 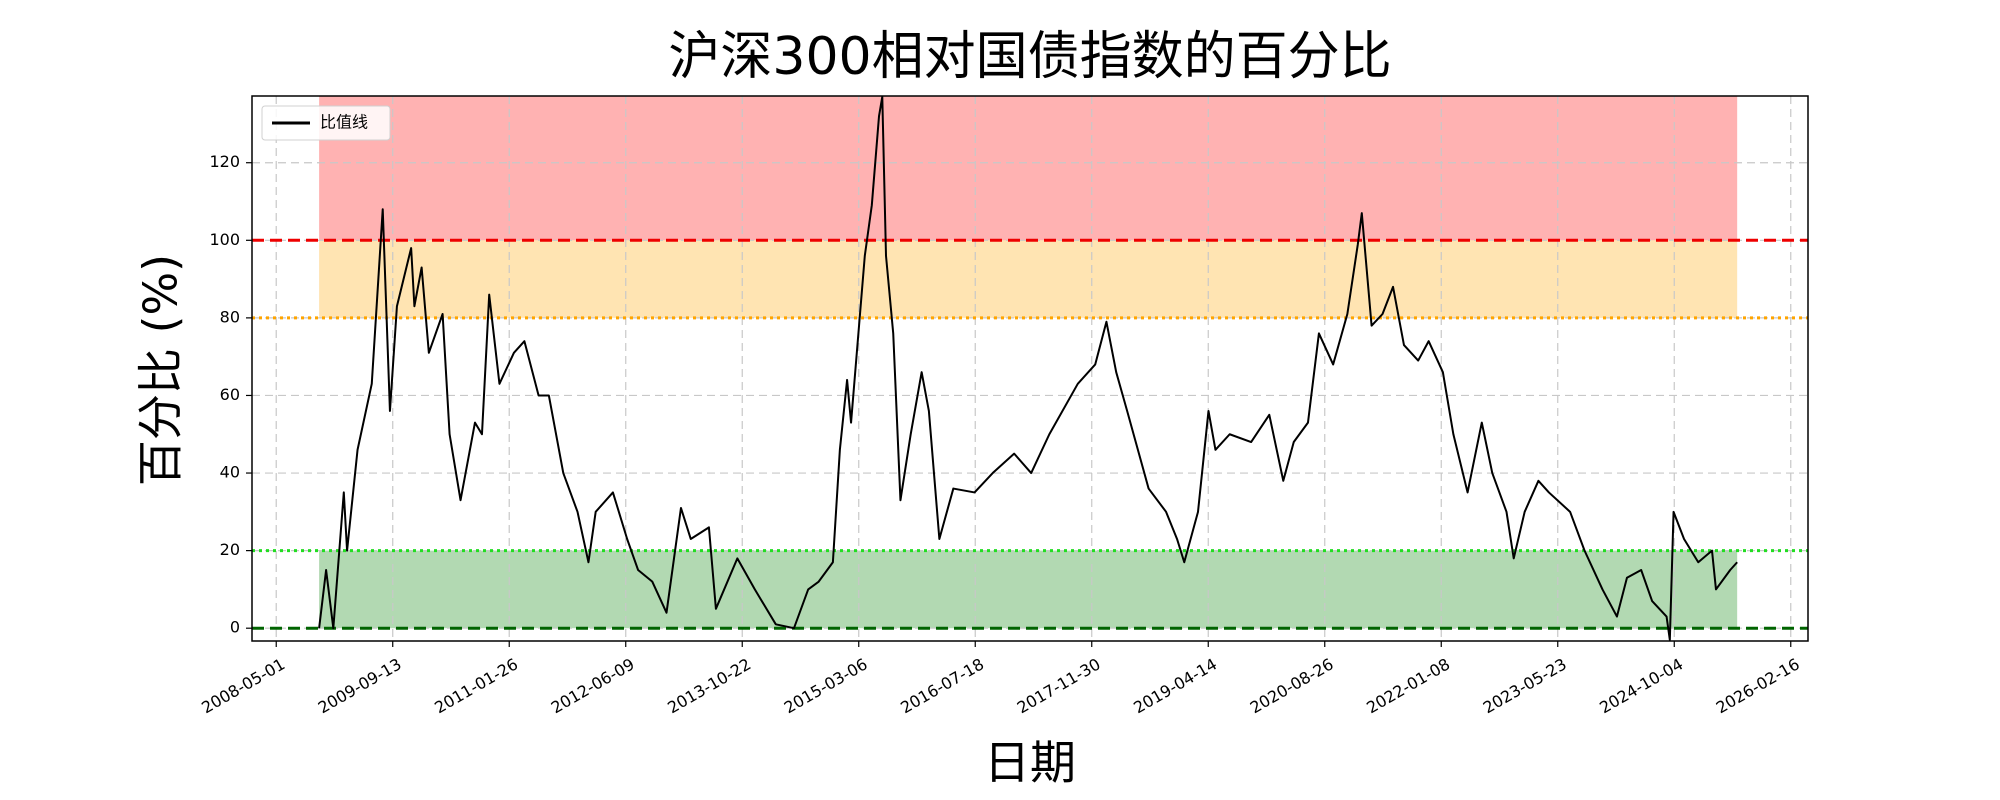 What do you see at coordinates (243, 685) in the screenshot?
I see `x-tick-label: 2008-05-01` at bounding box center [243, 685].